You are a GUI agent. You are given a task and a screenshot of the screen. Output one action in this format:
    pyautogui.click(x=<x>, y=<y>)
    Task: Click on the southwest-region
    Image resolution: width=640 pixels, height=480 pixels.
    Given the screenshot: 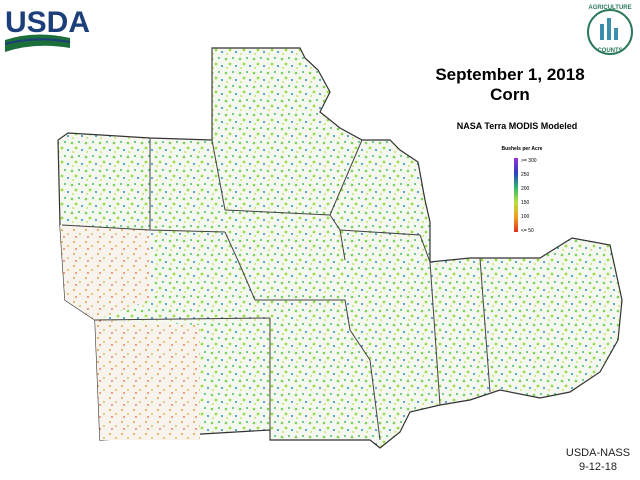 What is the action you would take?
    pyautogui.click(x=147, y=380)
    